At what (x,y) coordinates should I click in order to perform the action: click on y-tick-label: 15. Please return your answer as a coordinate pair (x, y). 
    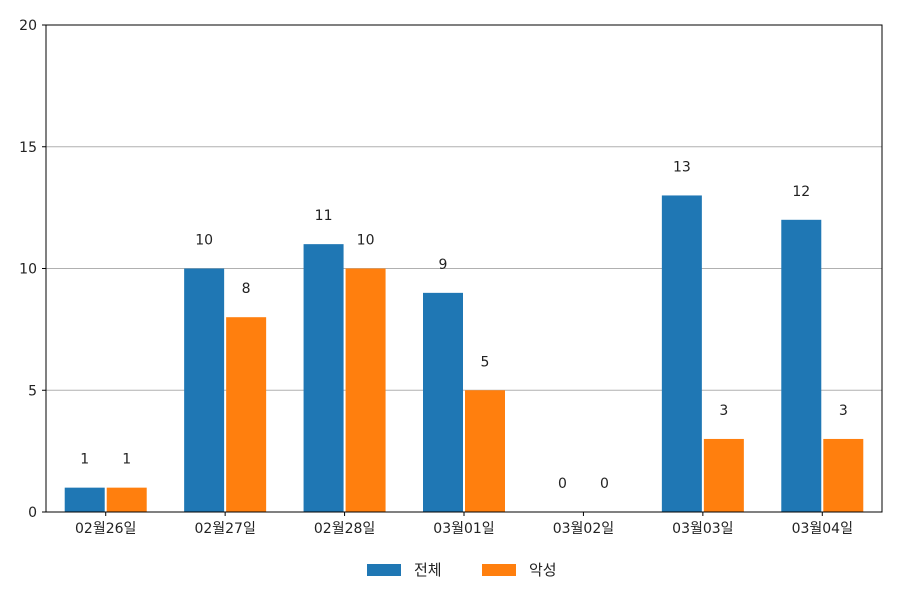
    Looking at the image, I should click on (28, 148).